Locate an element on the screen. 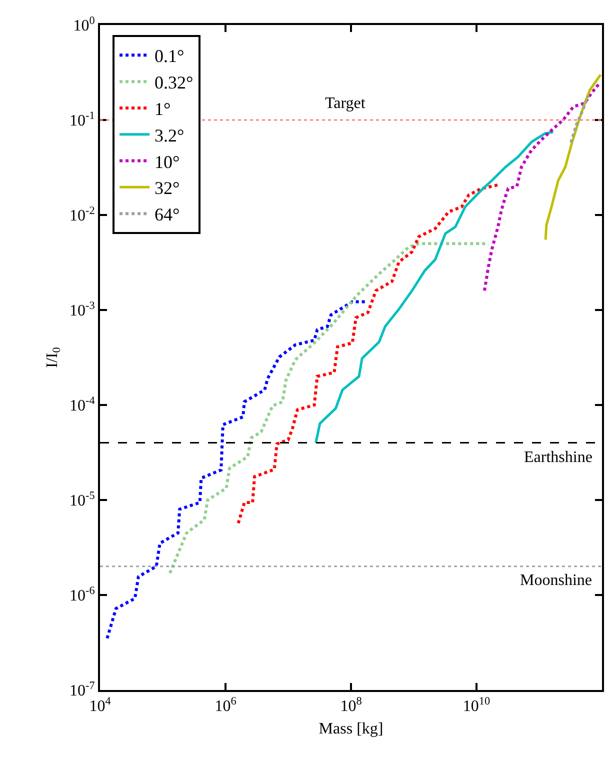  legend-label: 32° is located at coordinates (167, 188).